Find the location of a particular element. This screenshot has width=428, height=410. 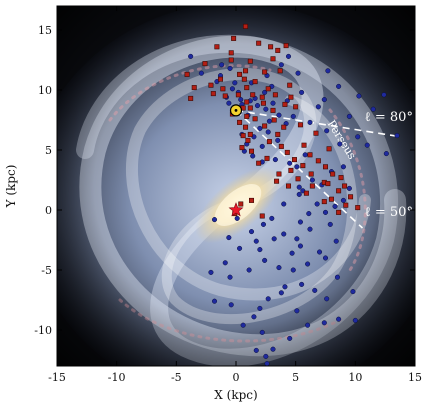

y-tick-label: 0 is located at coordinates (48, 210).